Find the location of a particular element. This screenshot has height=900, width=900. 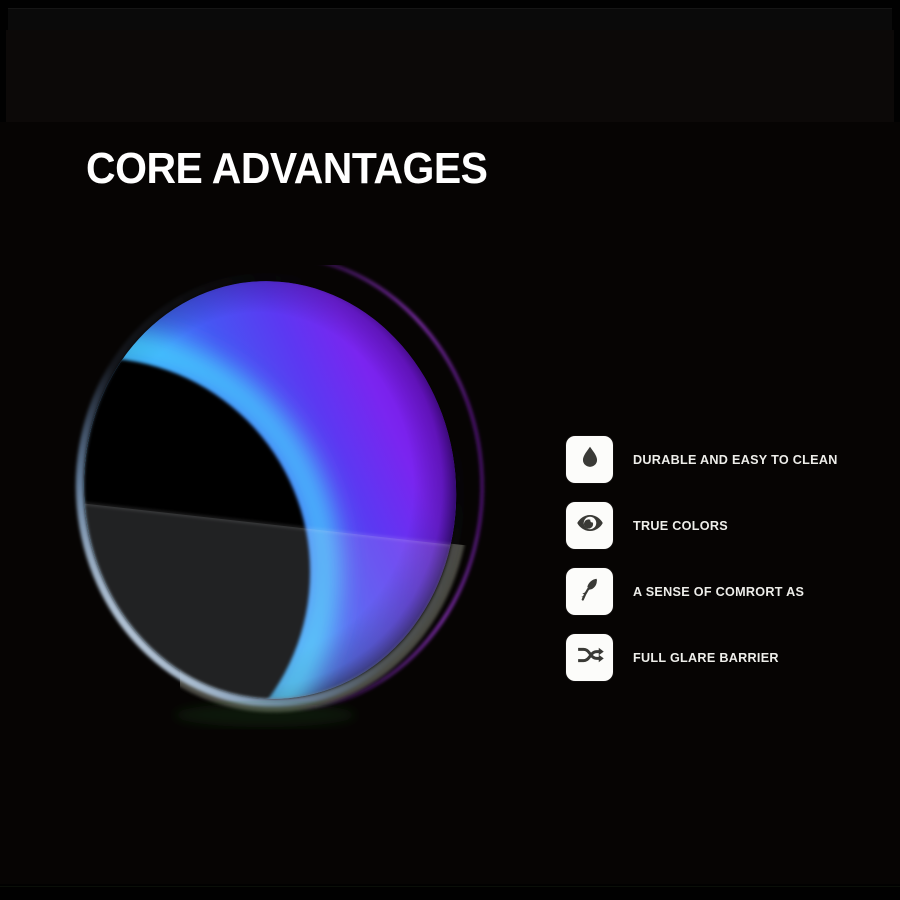

shuffle-icon is located at coordinates (590, 657).